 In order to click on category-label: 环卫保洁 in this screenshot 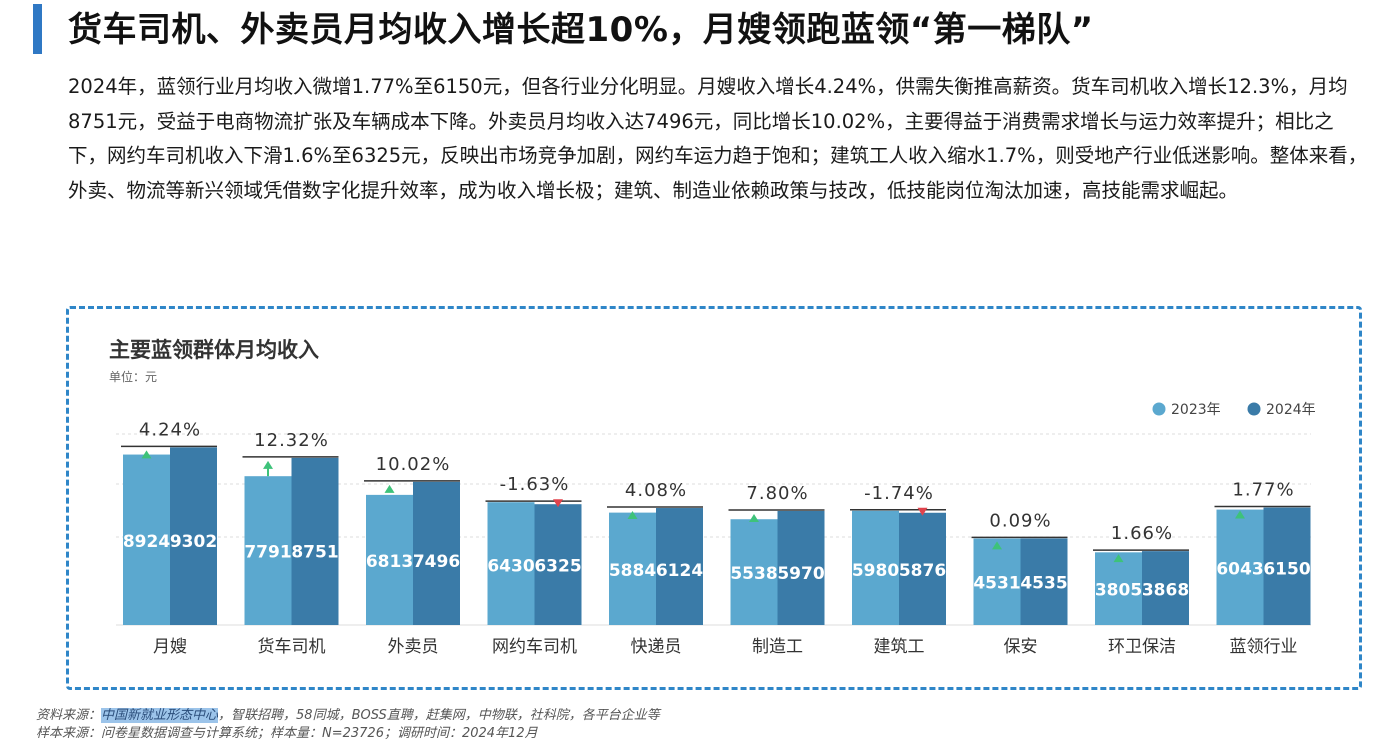, I will do `click(1142, 647)`.